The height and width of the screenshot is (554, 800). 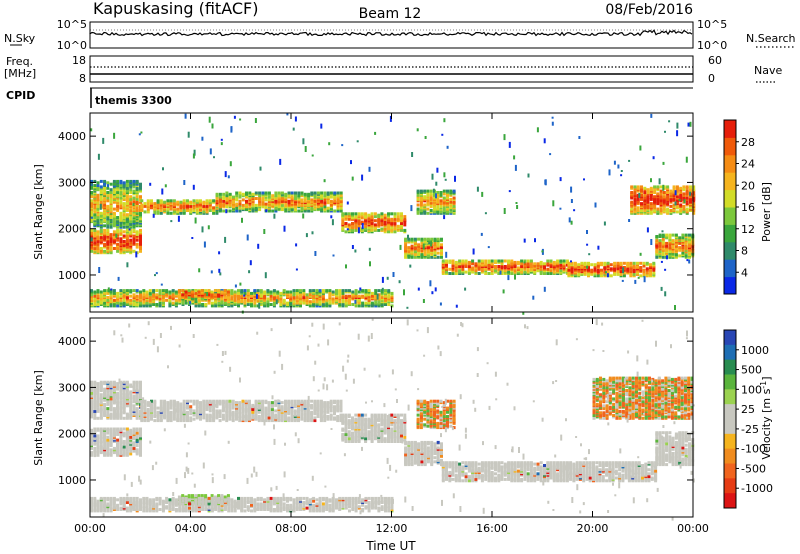 What do you see at coordinates (393, 69) in the screenshot?
I see `freq-panel: Freq. [MHz] 18 8 60 0 Nave` at bounding box center [393, 69].